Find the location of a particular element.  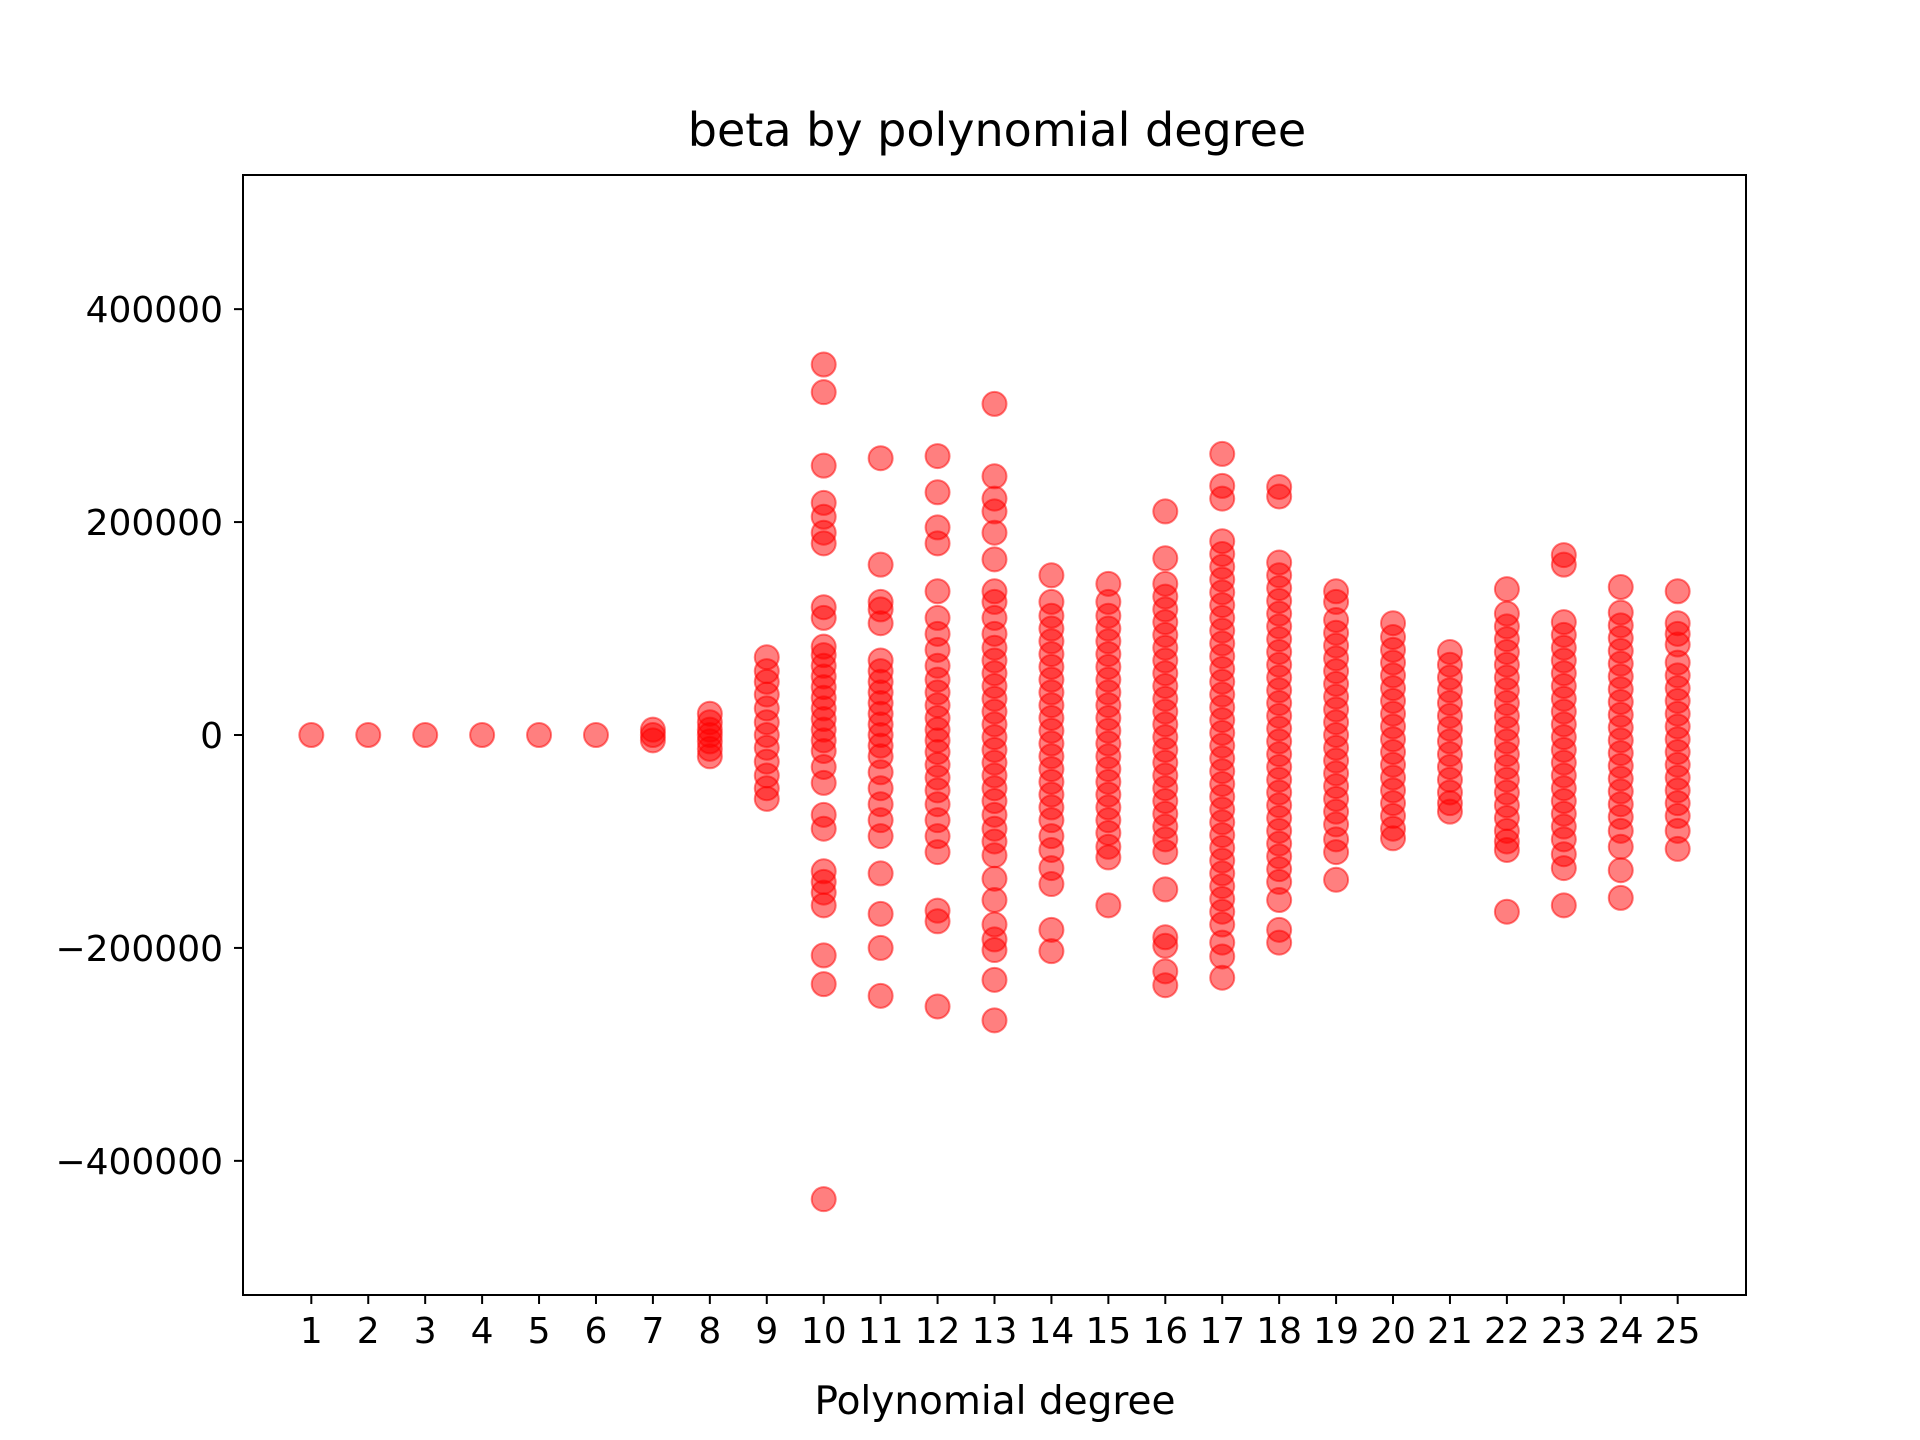

y-tick-label: −400000 is located at coordinates (139, 1162).